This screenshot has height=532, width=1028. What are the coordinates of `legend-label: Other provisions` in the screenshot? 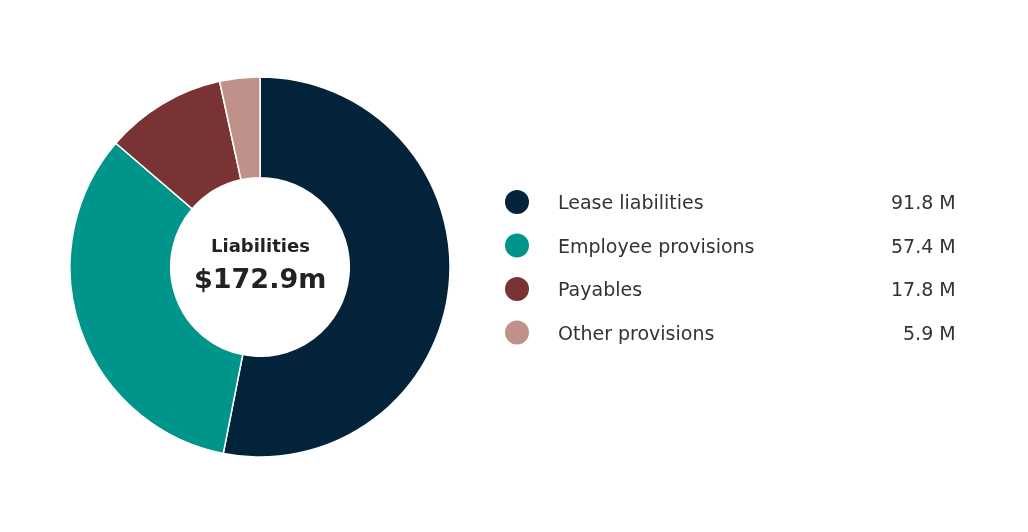 It's located at (636, 333).